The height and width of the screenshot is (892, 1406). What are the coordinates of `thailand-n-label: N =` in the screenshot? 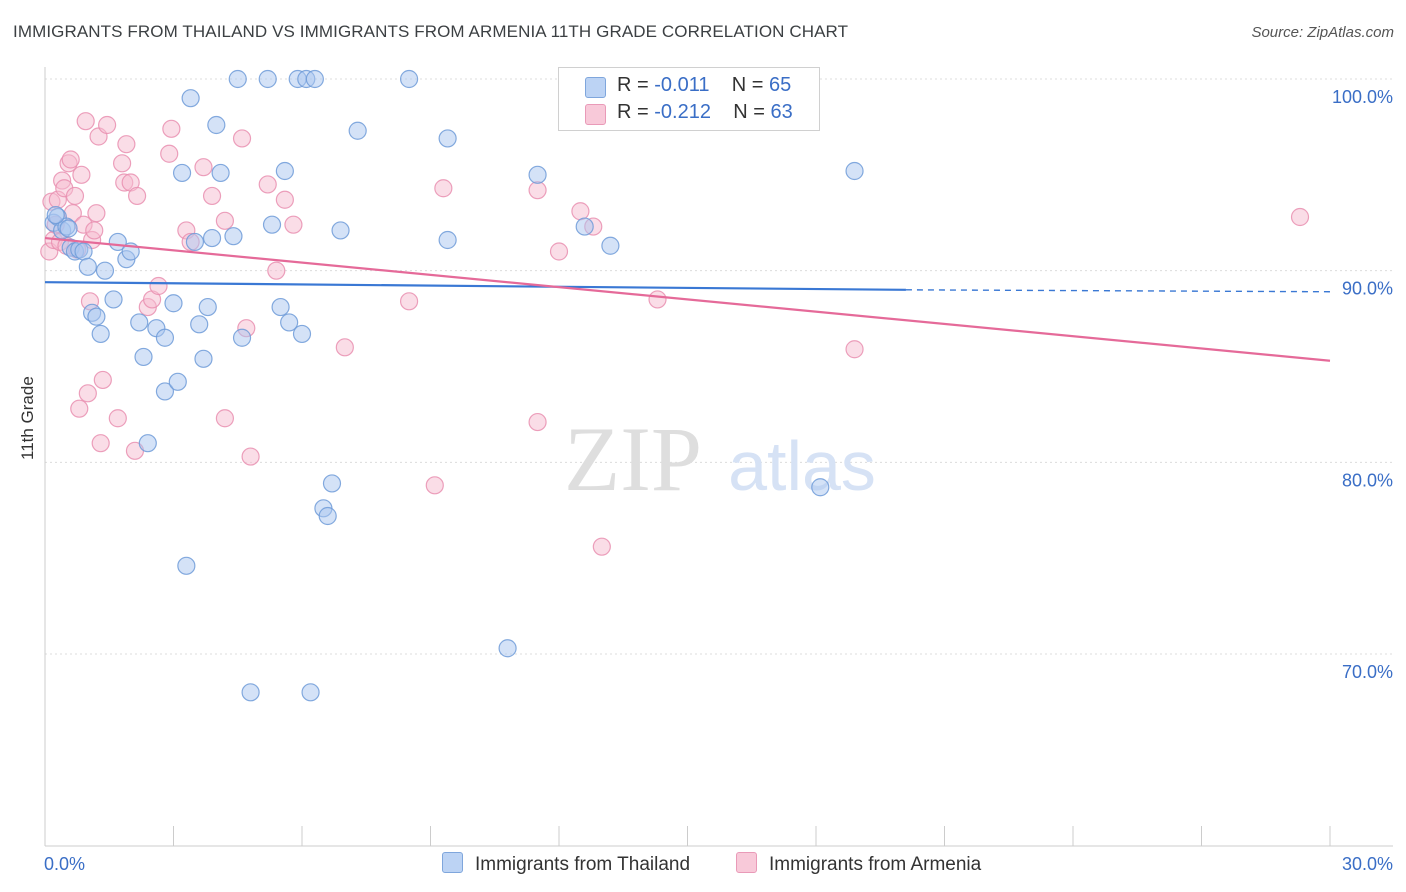 It's located at (750, 85).